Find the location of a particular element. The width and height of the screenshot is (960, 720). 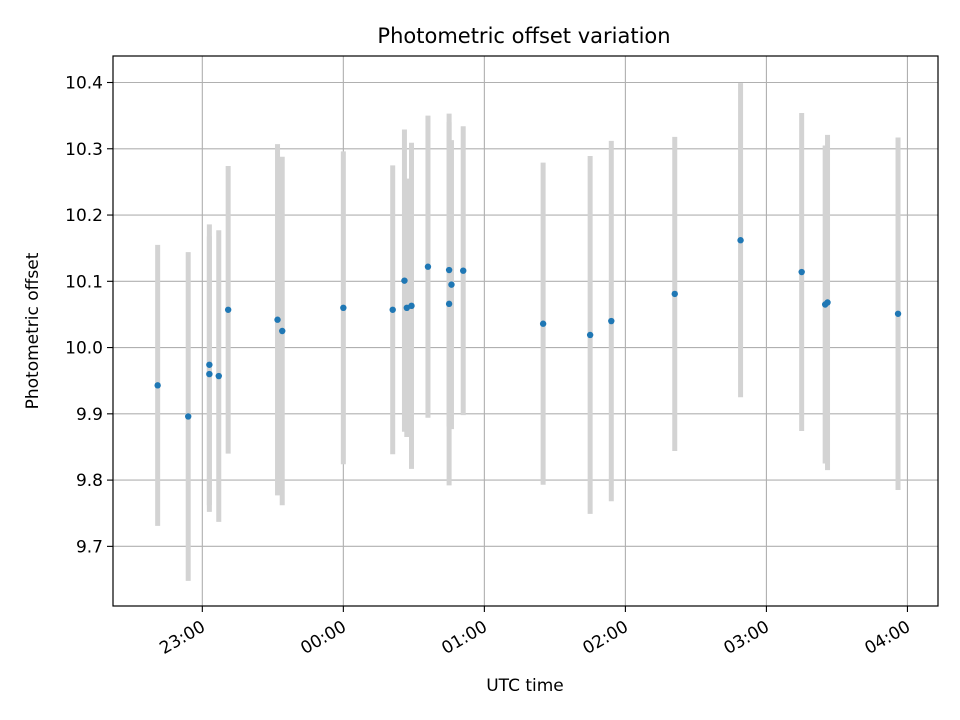

x-axis-title: UTC time is located at coordinates (525, 686).